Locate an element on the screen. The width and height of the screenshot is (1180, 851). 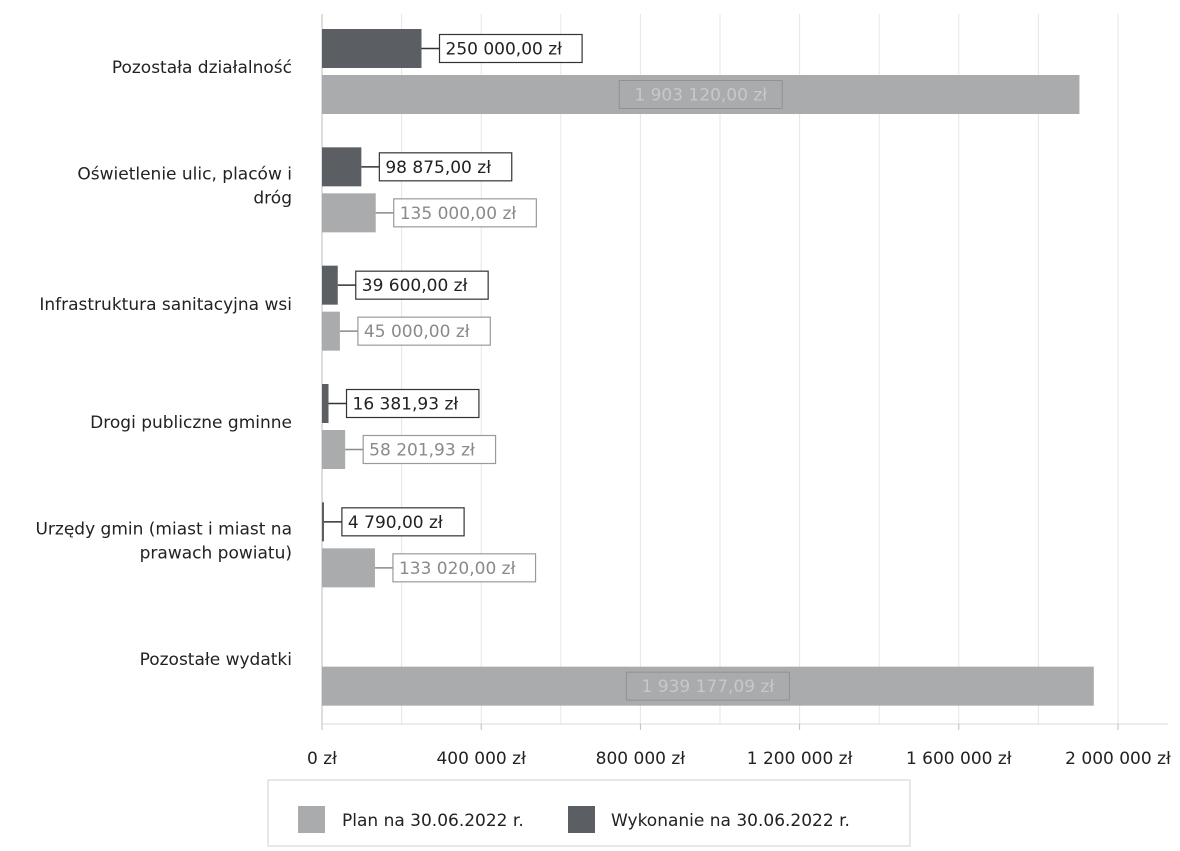
data-label: 133 020,00 zł is located at coordinates (457, 569).